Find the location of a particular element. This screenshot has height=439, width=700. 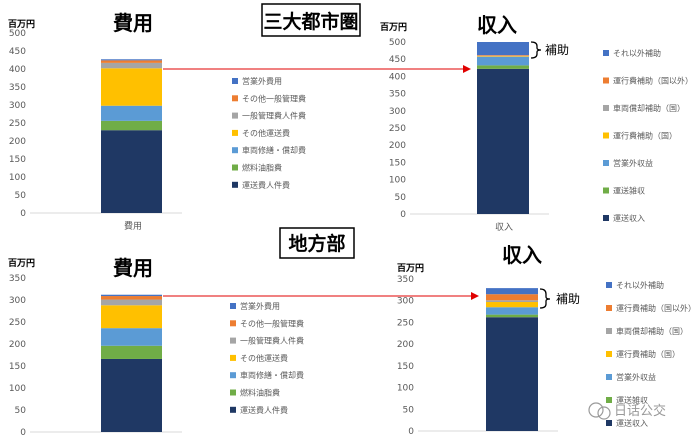

top-income-unit: 百万円 is located at coordinates (393, 27).